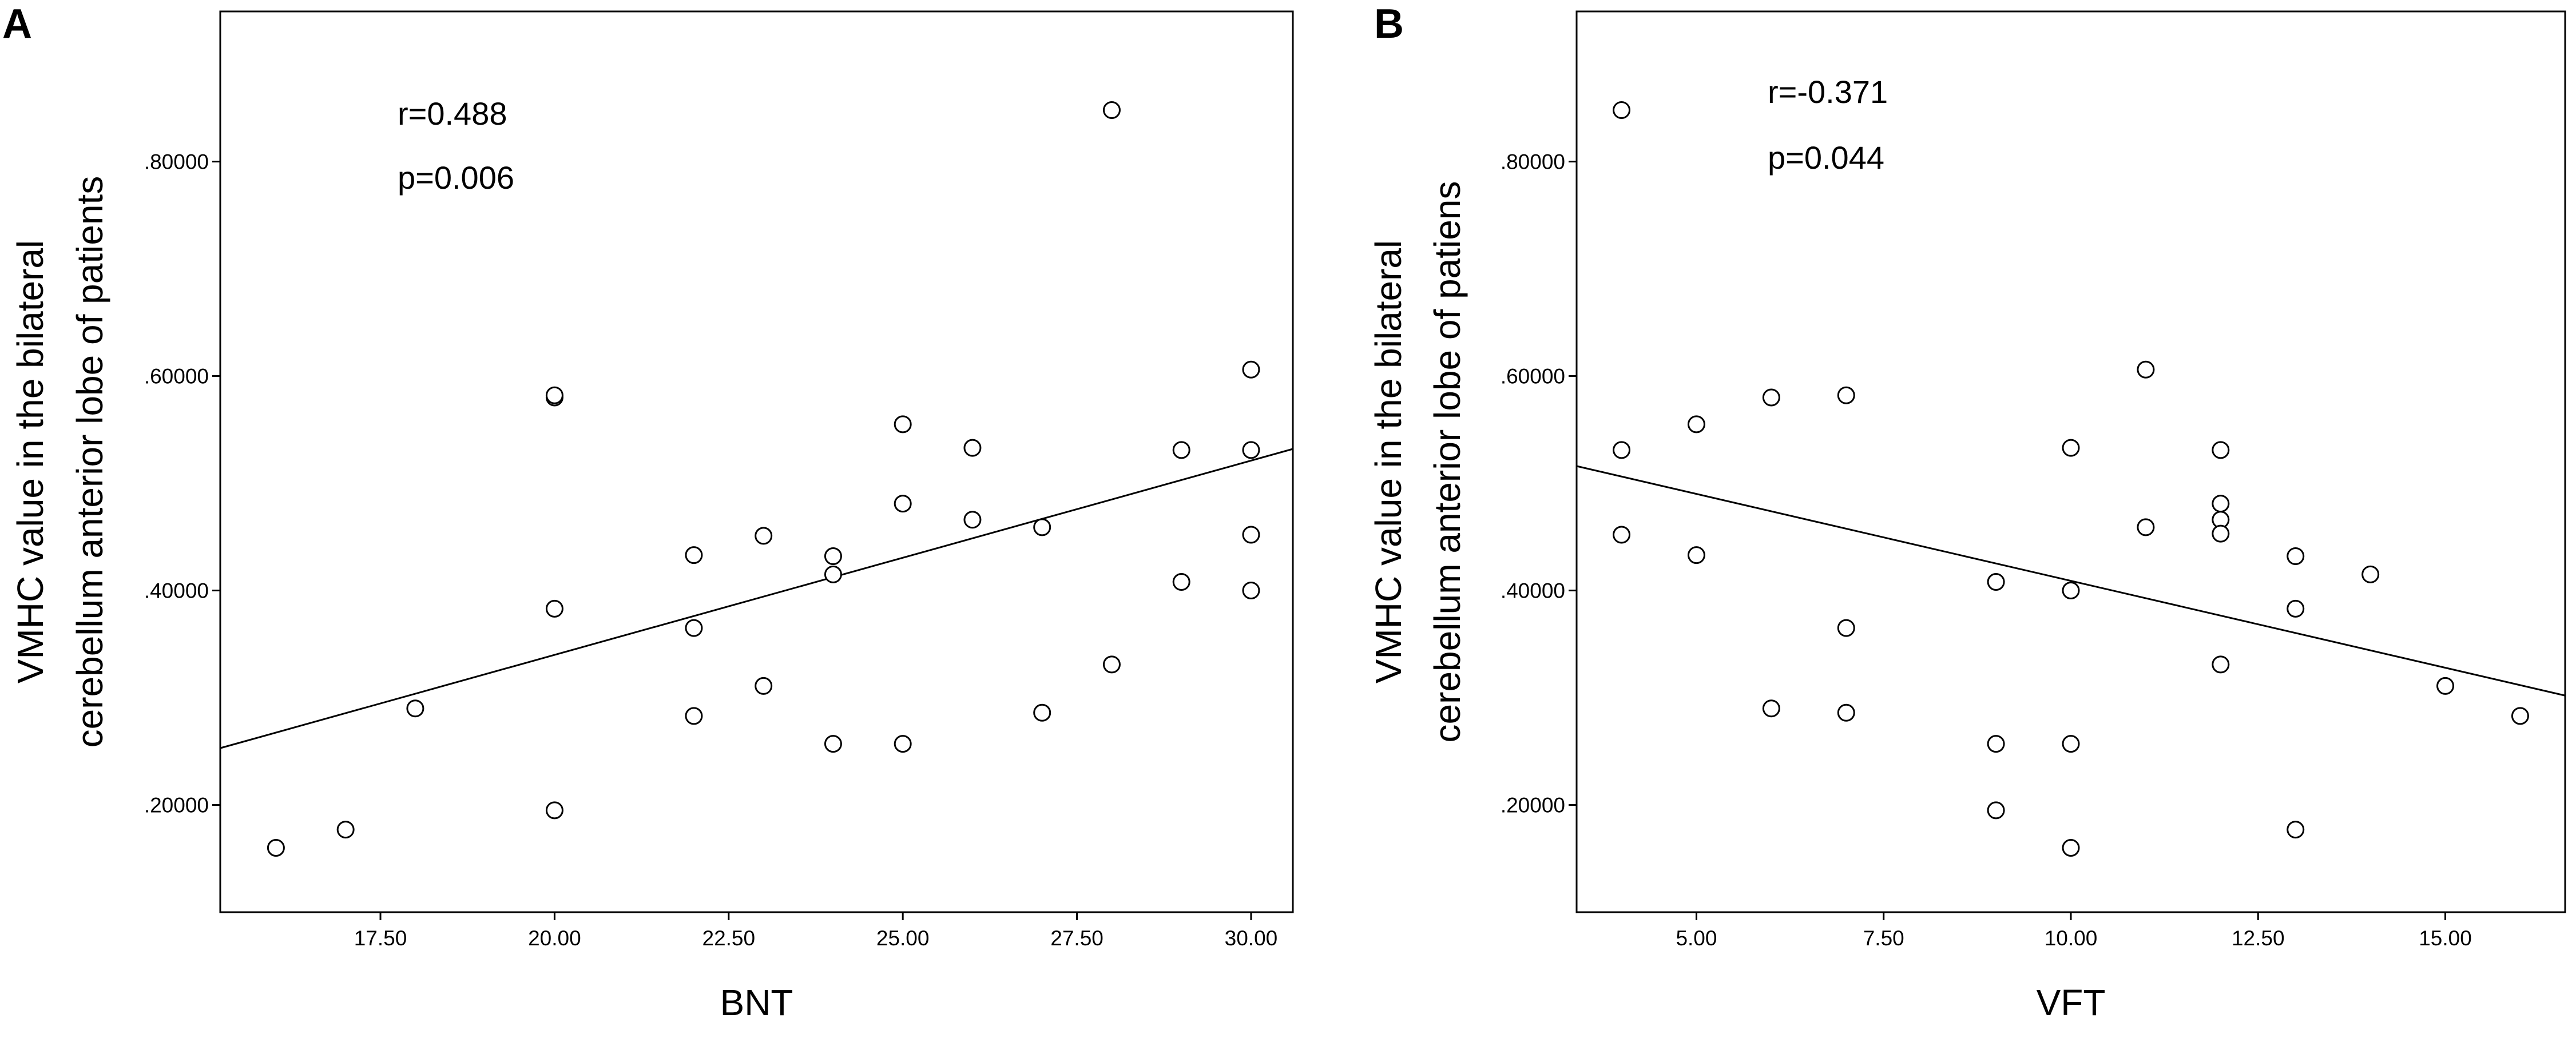  I want to click on x-tick-label: 30.00, so click(1251, 938).